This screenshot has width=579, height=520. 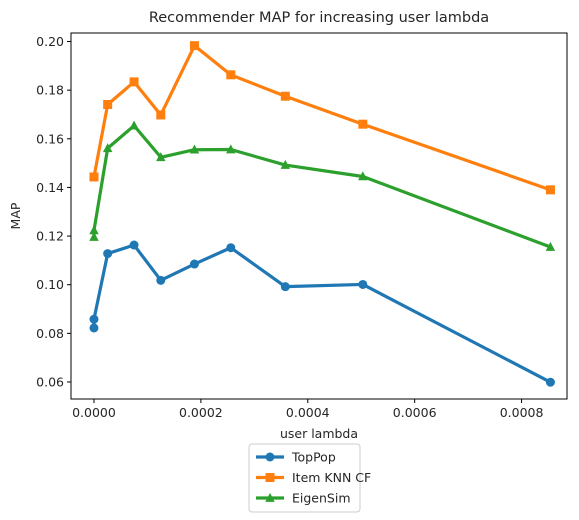 What do you see at coordinates (308, 412) in the screenshot?
I see `x-tick-label: 0.0004` at bounding box center [308, 412].